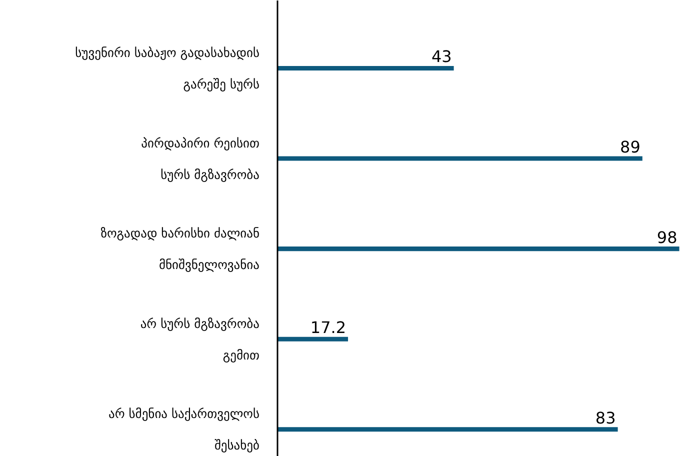  I want to click on category-label: ზოგადად ხარისხი ძალიან მნიშვნელოვანია, so click(180, 249).